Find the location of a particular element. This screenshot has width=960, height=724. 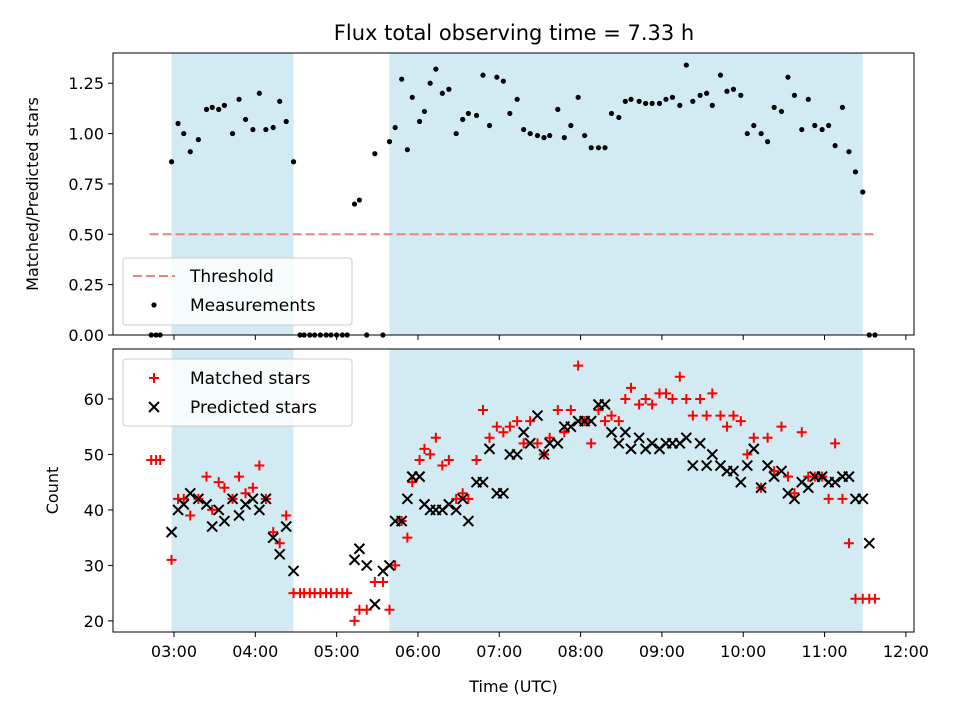

x-tick-label: 04:00 is located at coordinates (255, 651).